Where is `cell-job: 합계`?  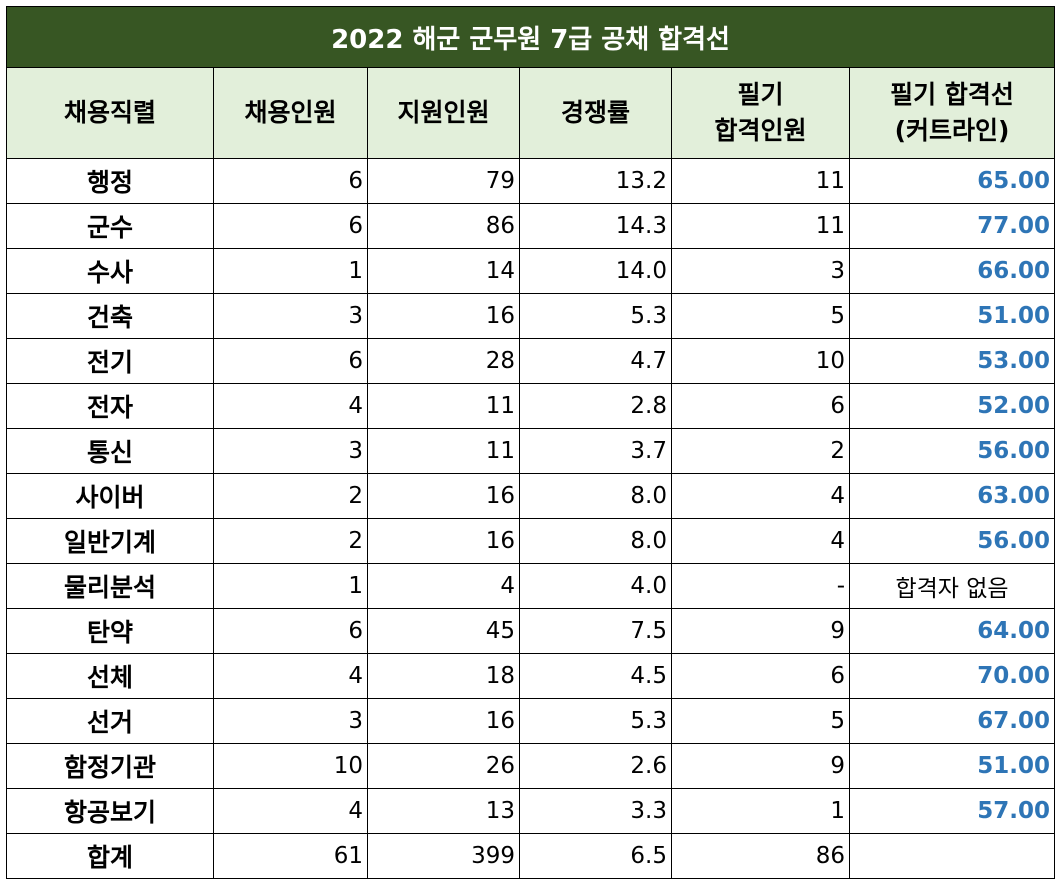
cell-job: 합계 is located at coordinates (110, 856).